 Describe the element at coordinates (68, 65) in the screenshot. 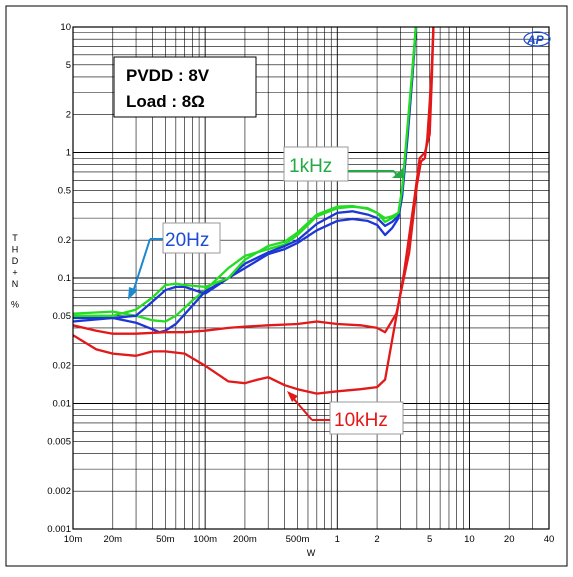

I see `y-tick-label: 5` at that location.